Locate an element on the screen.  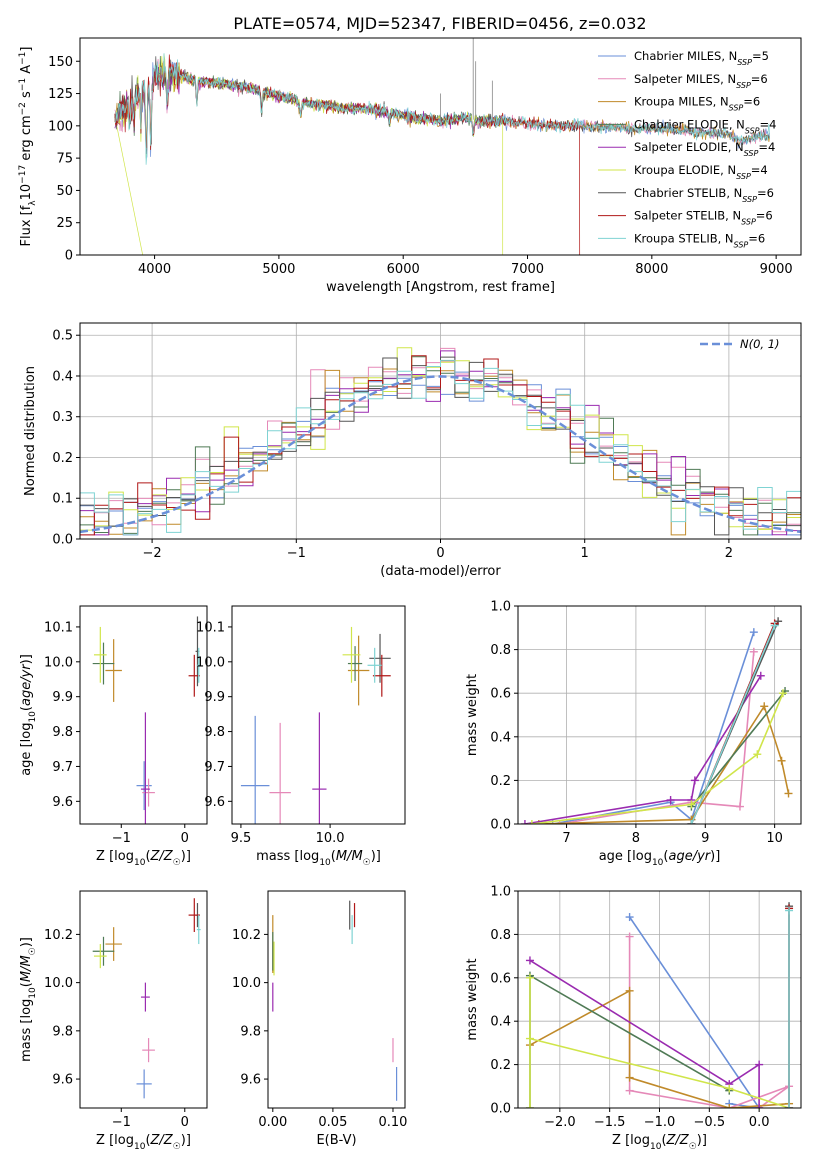
hist-salpeter-elodie is located at coordinates (440, 444).